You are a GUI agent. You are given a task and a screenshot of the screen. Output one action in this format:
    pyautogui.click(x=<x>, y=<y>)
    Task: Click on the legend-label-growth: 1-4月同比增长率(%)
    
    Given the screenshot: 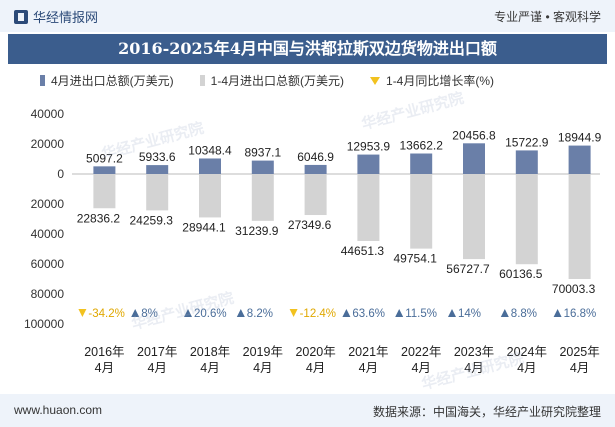 What is the action you would take?
    pyautogui.click(x=440, y=81)
    